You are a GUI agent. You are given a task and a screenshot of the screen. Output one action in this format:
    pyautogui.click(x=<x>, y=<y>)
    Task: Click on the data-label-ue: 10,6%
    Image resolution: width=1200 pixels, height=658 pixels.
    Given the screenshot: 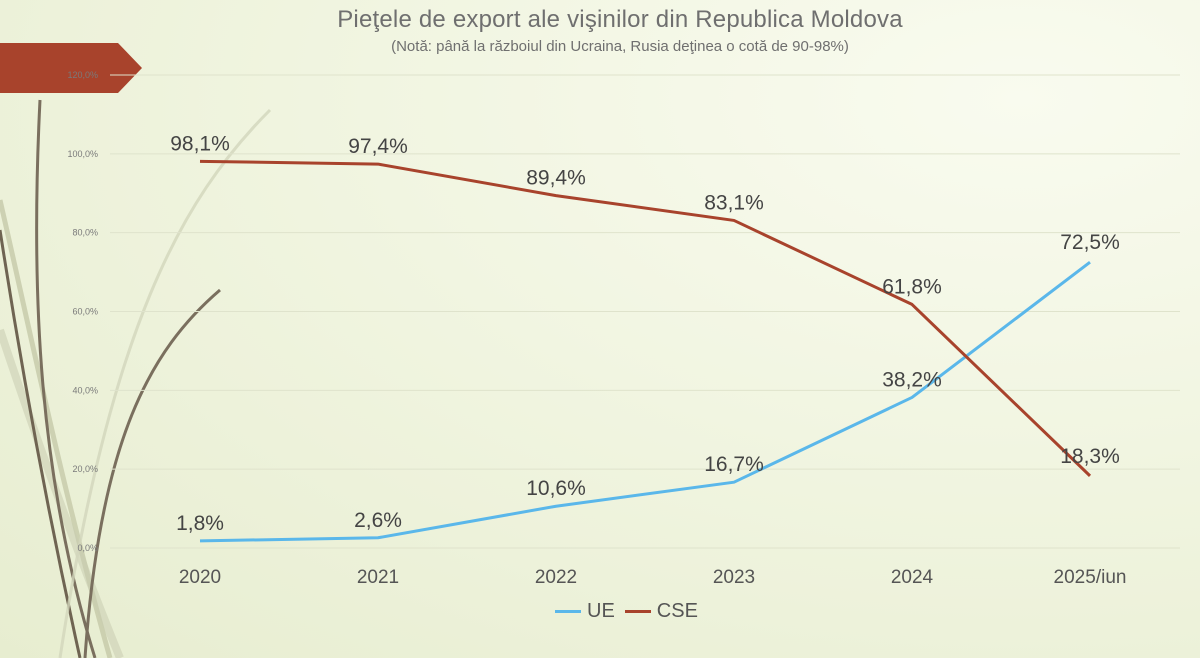 What is the action you would take?
    pyautogui.click(x=556, y=488)
    